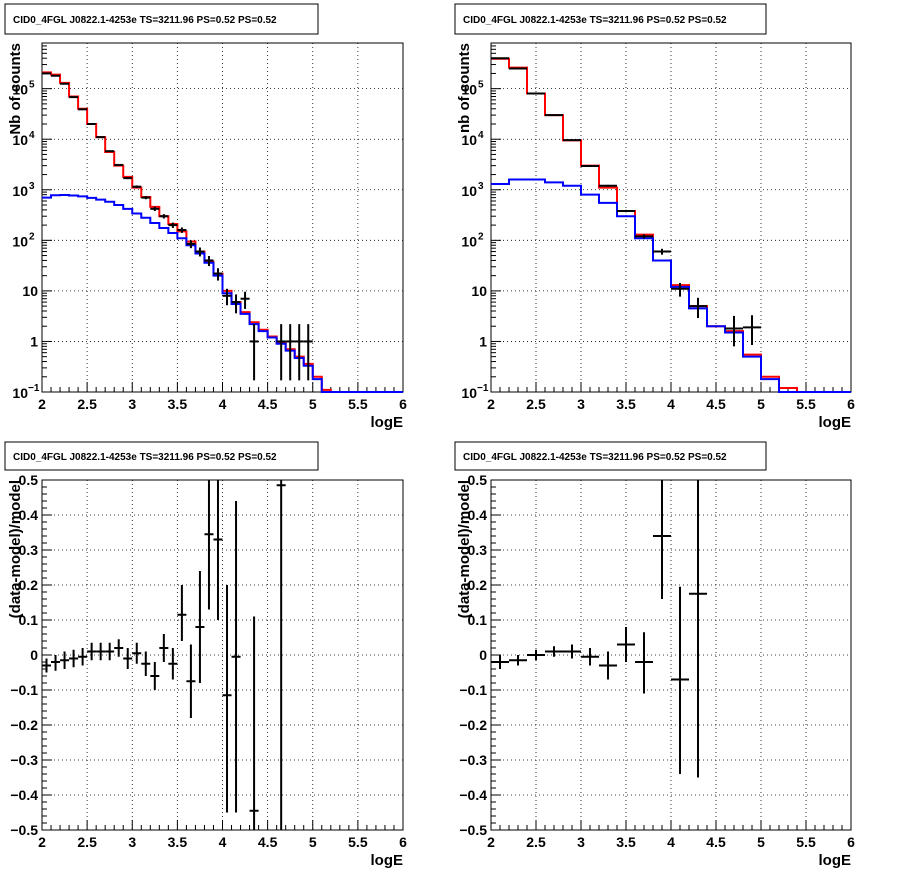 This screenshot has width=898, height=875. What do you see at coordinates (483, 388) in the screenshot?
I see `y-tick-exponent: −1` at bounding box center [483, 388].